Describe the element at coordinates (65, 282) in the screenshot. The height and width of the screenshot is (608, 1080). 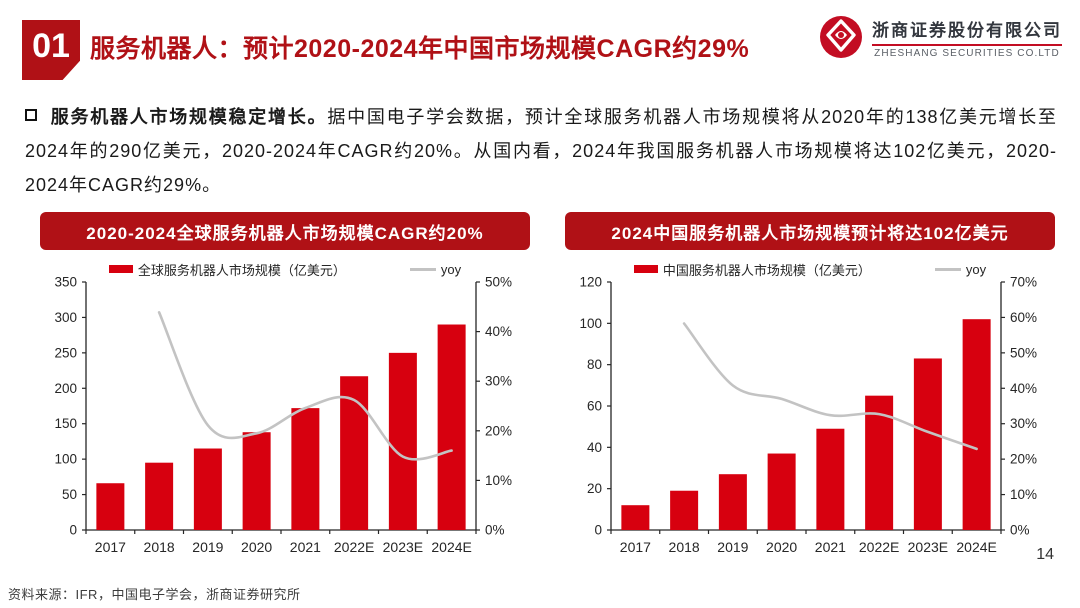
I see `left-axis-tick-label: 350` at that location.